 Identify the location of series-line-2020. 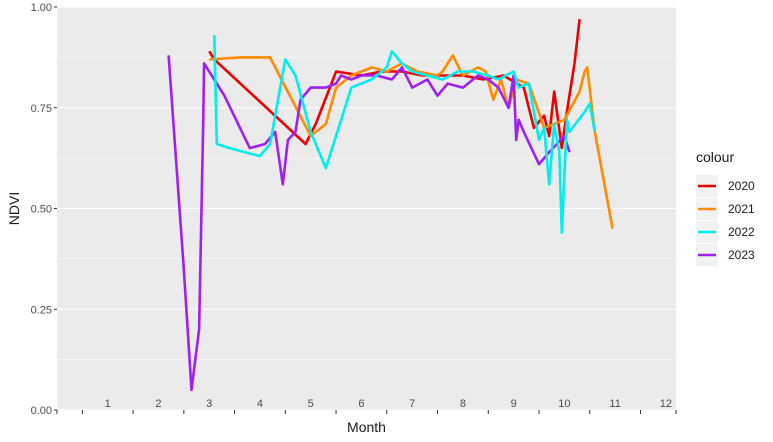
(394, 84).